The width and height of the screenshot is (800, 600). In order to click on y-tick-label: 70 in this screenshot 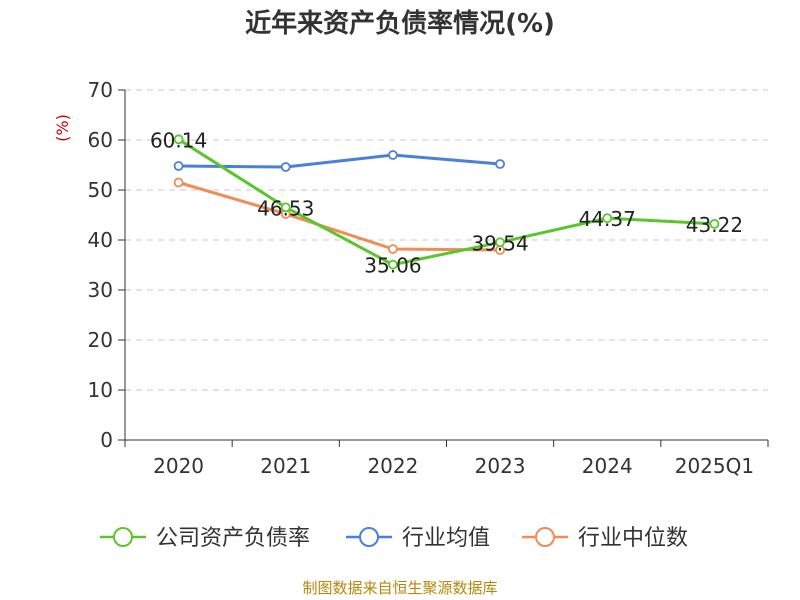, I will do `click(100, 90)`.